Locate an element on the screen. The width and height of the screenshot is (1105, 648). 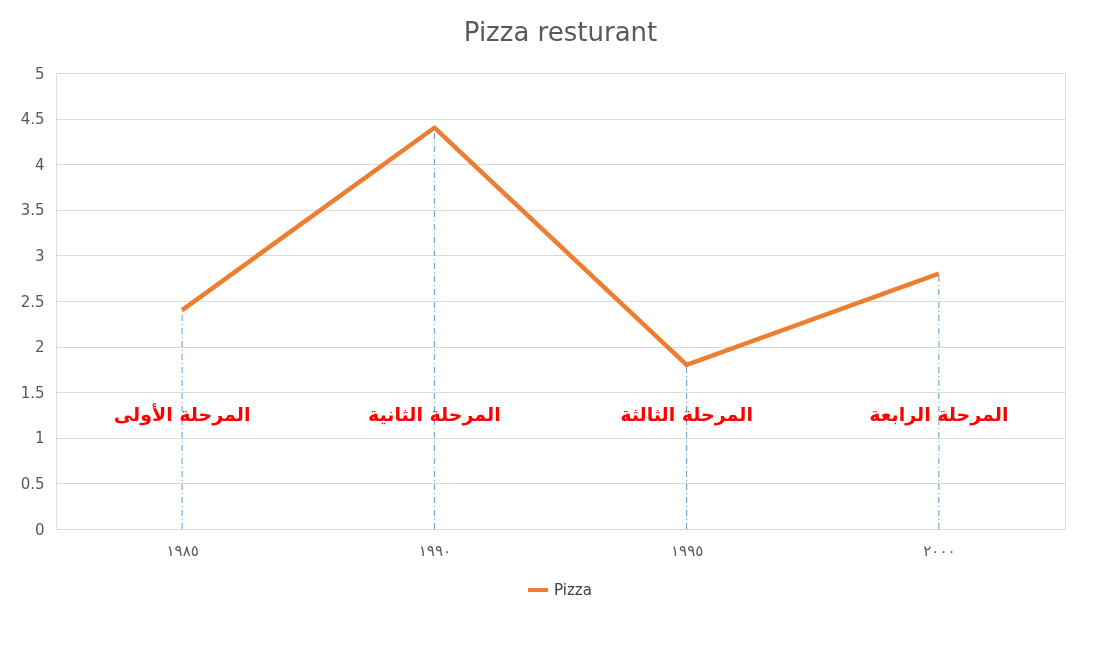
y-tick-label: 1 is located at coordinates (39, 438).